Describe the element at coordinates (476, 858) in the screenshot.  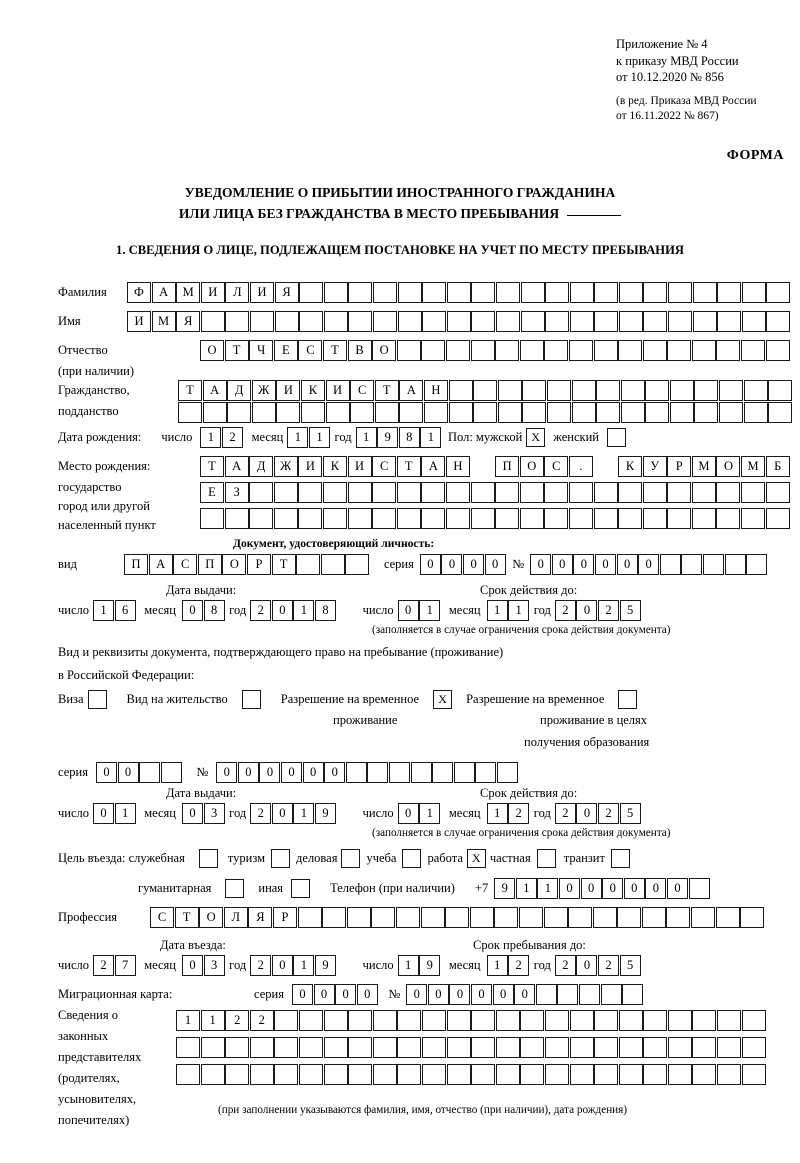
I see `checkbox-rabota: X` at that location.